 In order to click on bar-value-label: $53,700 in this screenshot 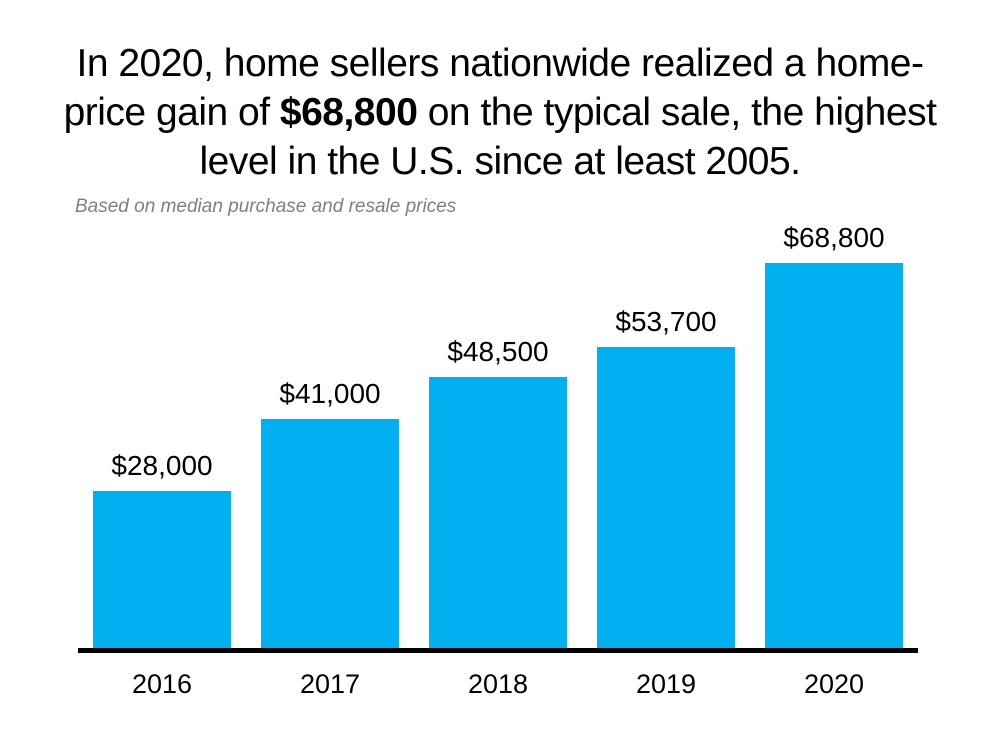, I will do `click(666, 321)`.